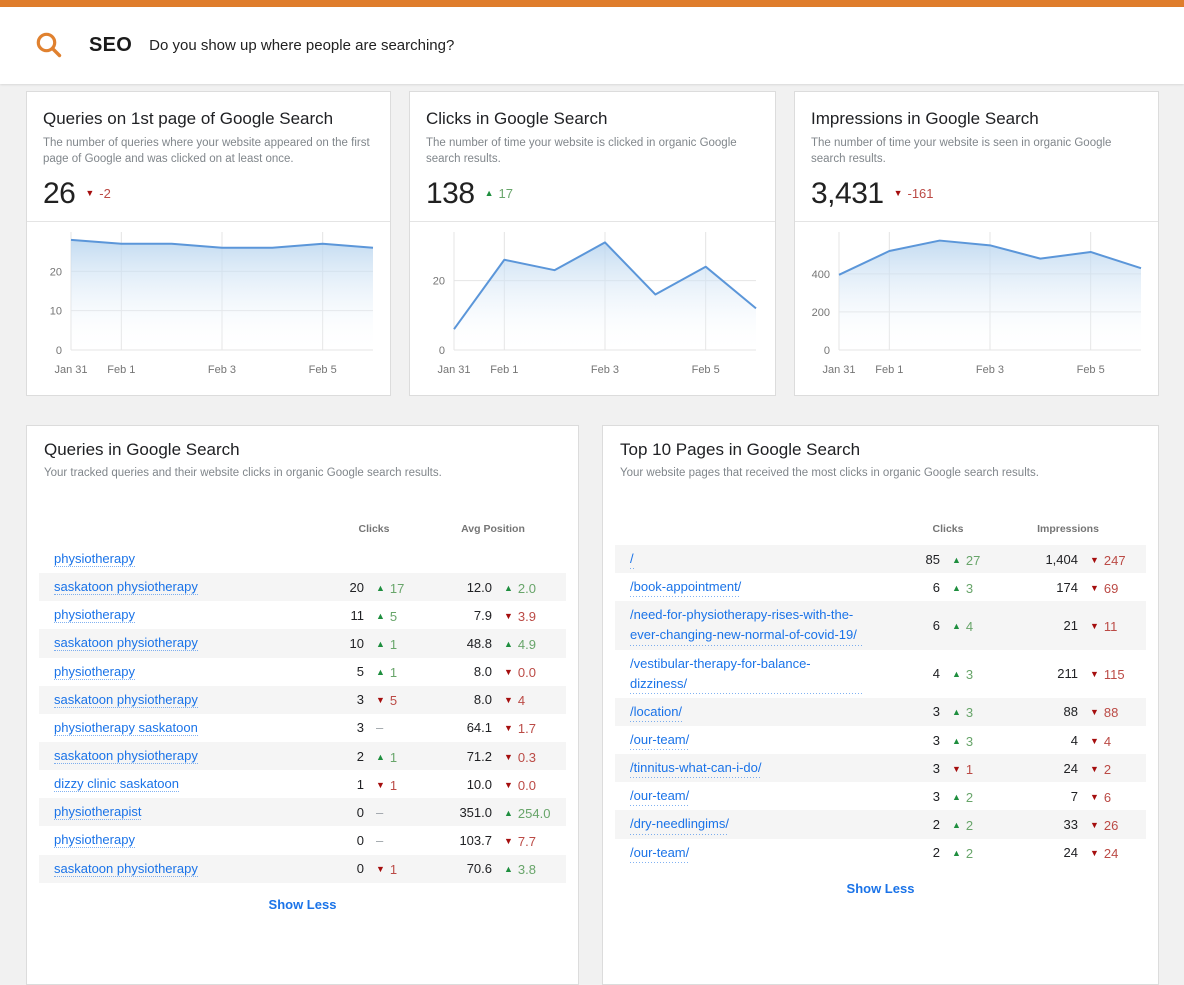 The image size is (1184, 985). What do you see at coordinates (990, 370) in the screenshot?
I see `svg-text: Feb 3` at bounding box center [990, 370].